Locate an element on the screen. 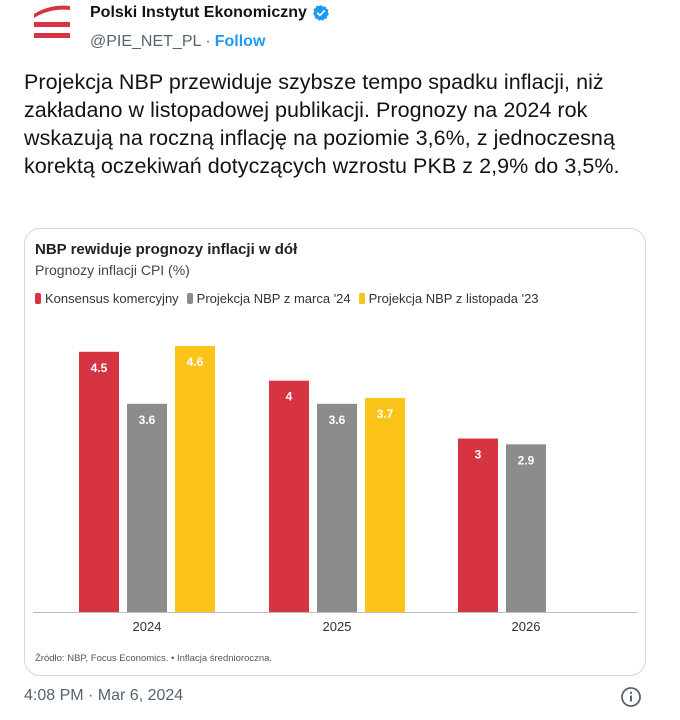 This screenshot has width=680, height=720. follow-button: Follow is located at coordinates (240, 41).